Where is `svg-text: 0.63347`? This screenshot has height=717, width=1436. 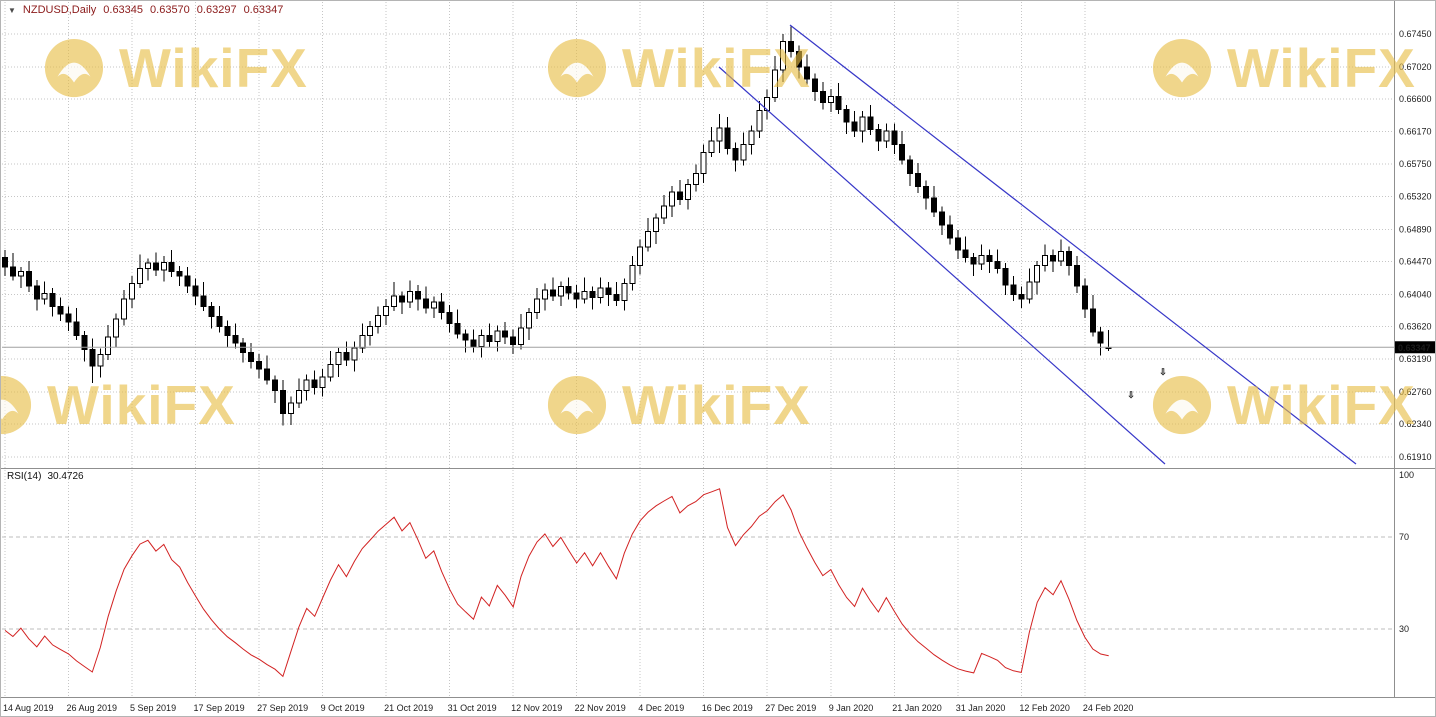 svg-text: 0.63347 is located at coordinates (1414, 348).